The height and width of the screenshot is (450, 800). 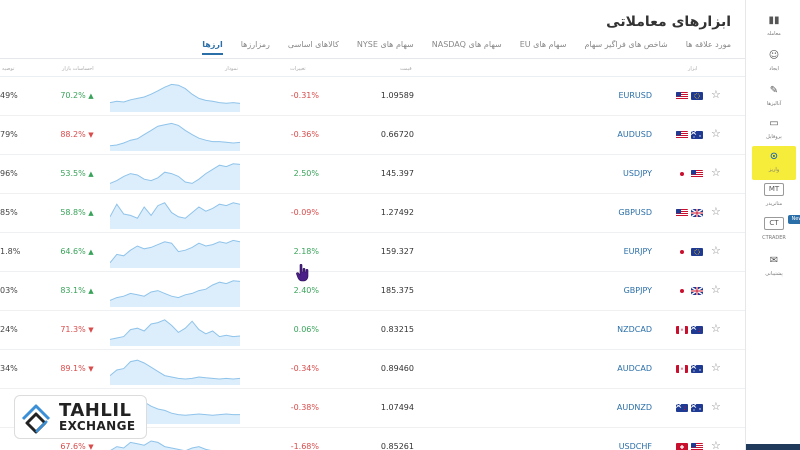 What do you see at coordinates (774, 197) in the screenshot?
I see `sidebar-item-5: MT متاتریدر` at bounding box center [774, 197].